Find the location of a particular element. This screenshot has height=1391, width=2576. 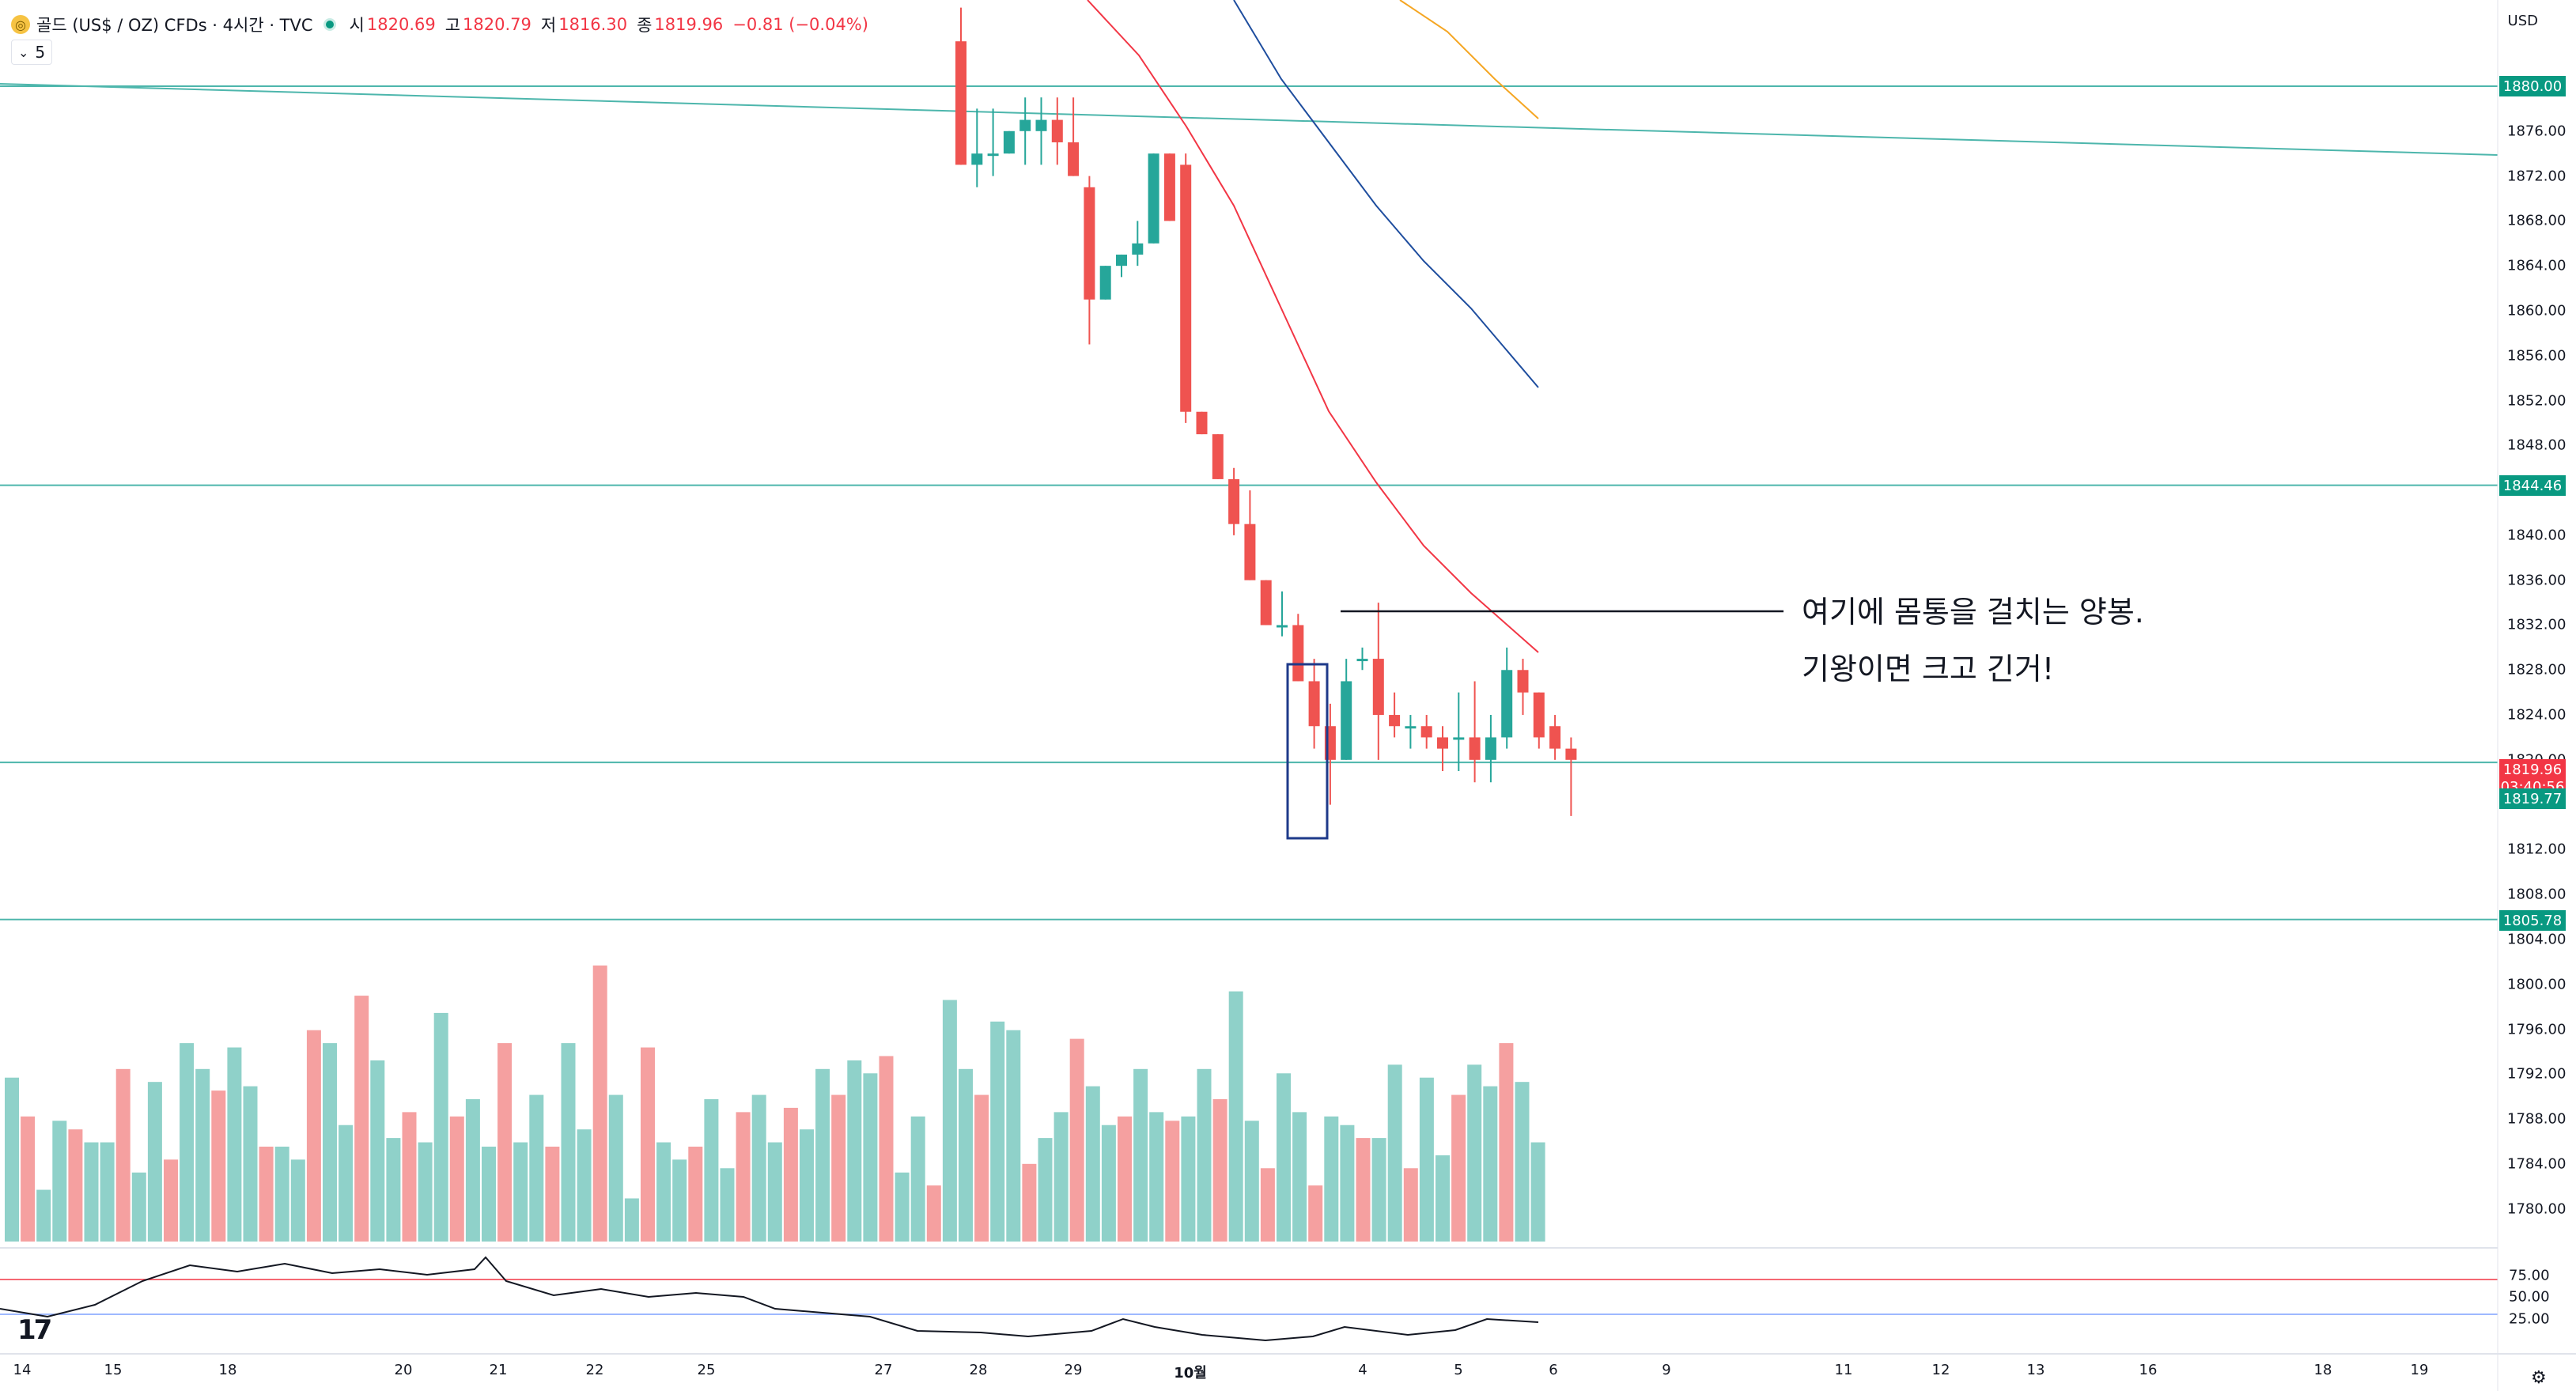

price-tick-label: 1868.00 is located at coordinates (2537, 221).